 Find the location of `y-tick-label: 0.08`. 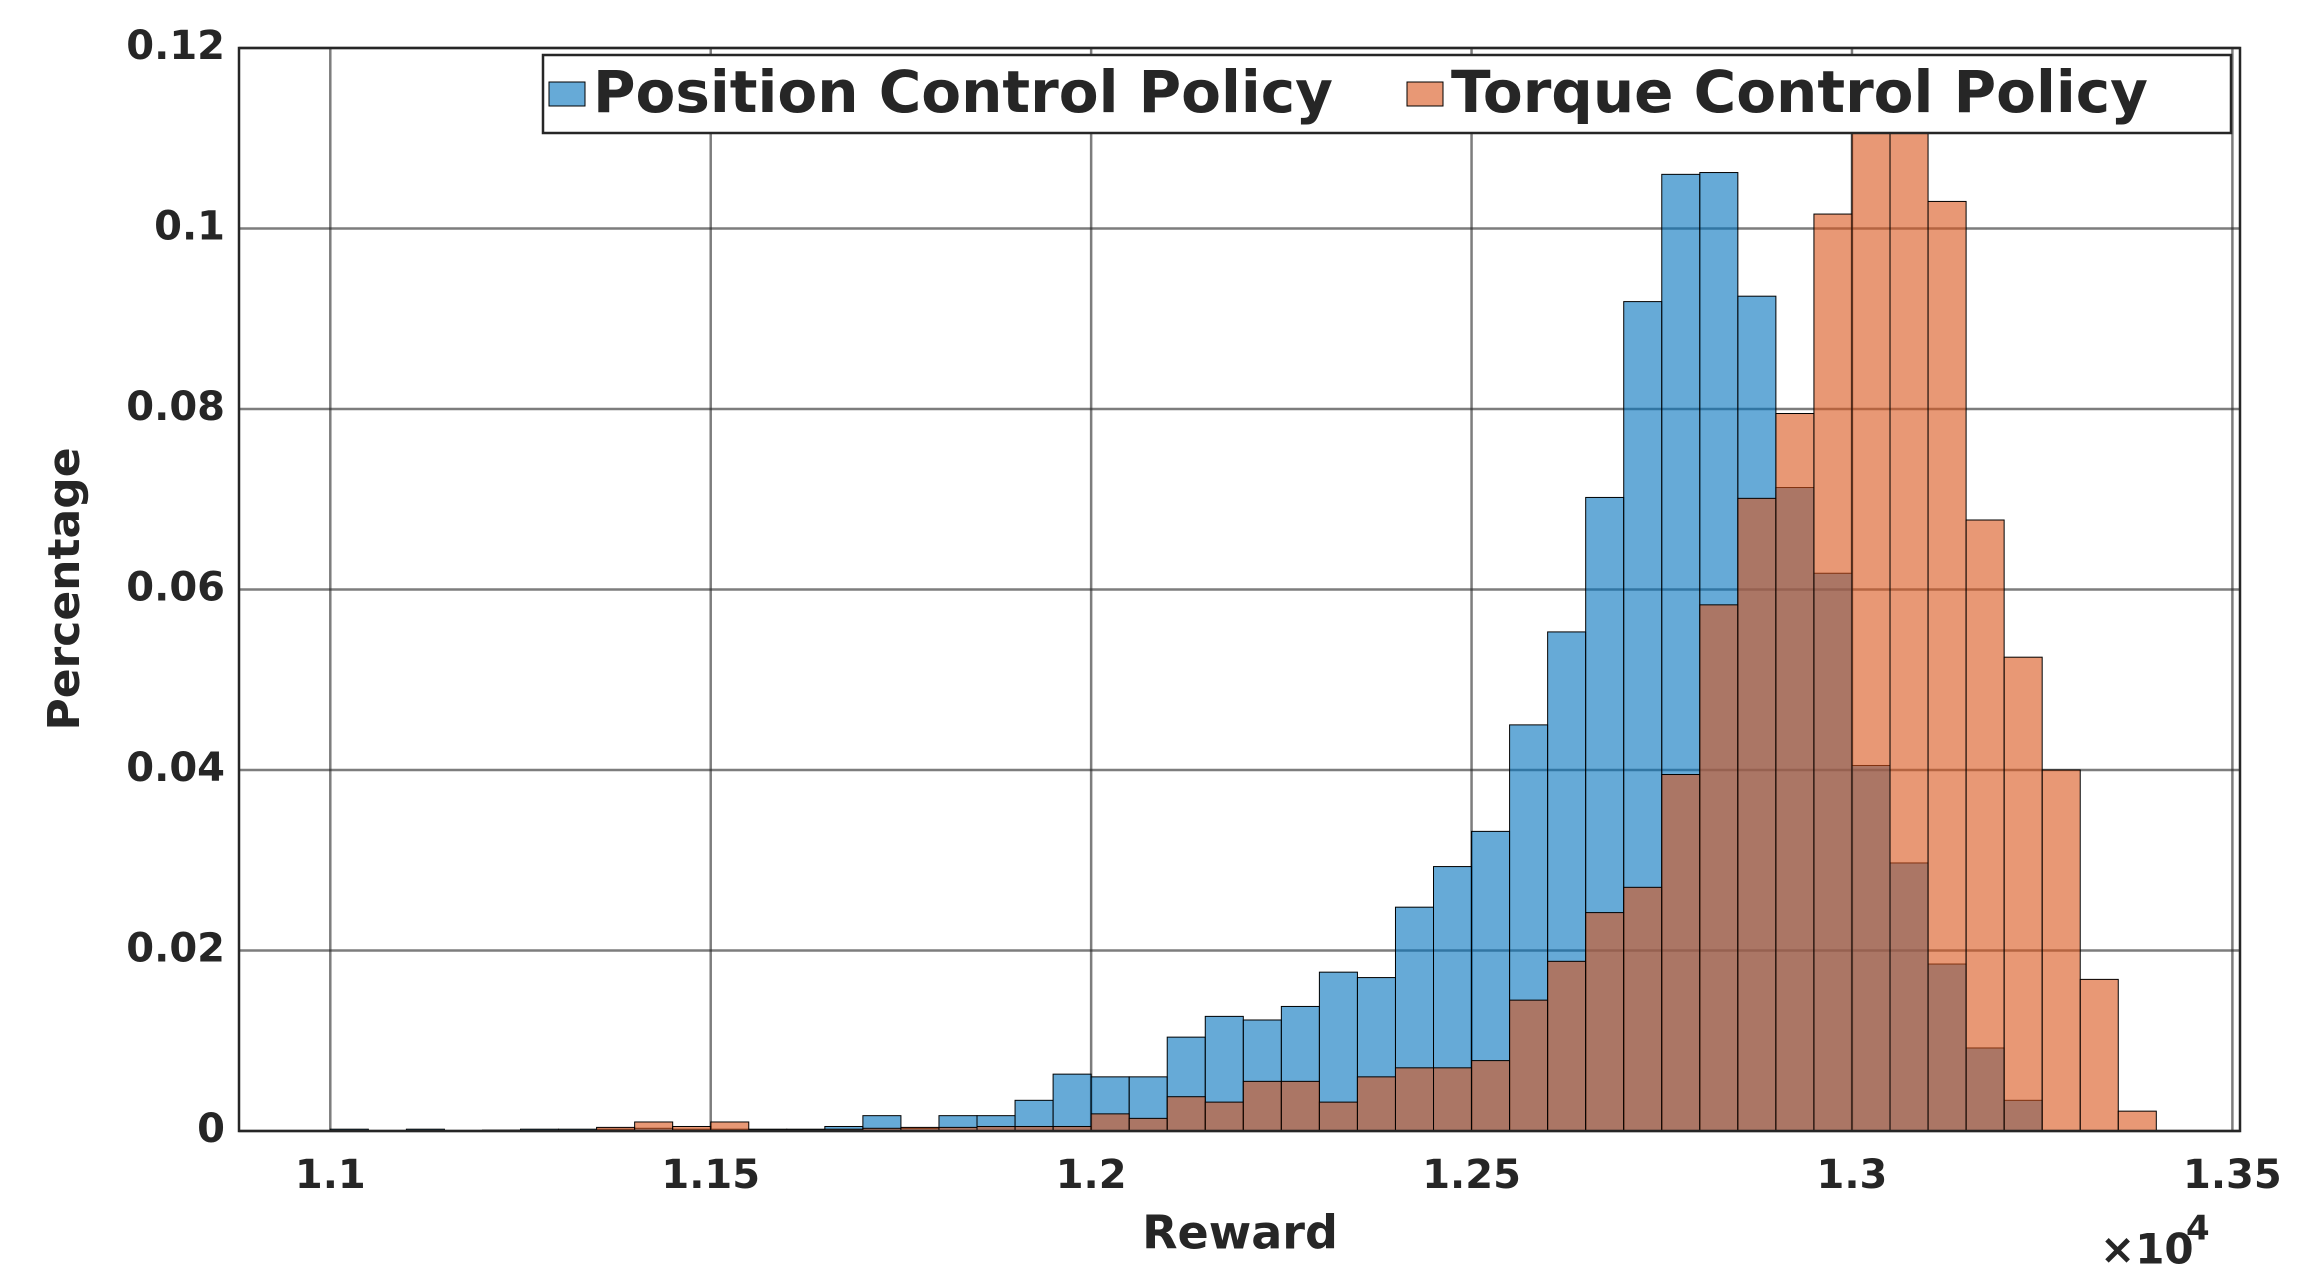

y-tick-label: 0.08 is located at coordinates (175, 407).